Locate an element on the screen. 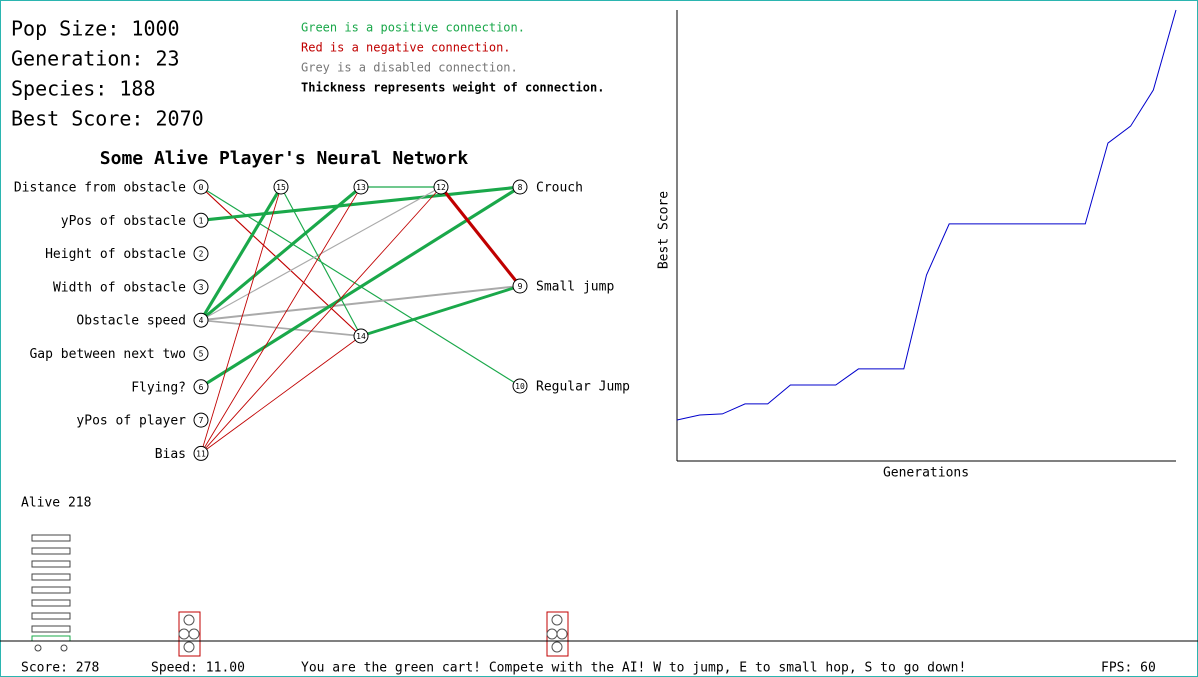 This screenshot has width=1198, height=677. node-id: 1 is located at coordinates (201, 220).